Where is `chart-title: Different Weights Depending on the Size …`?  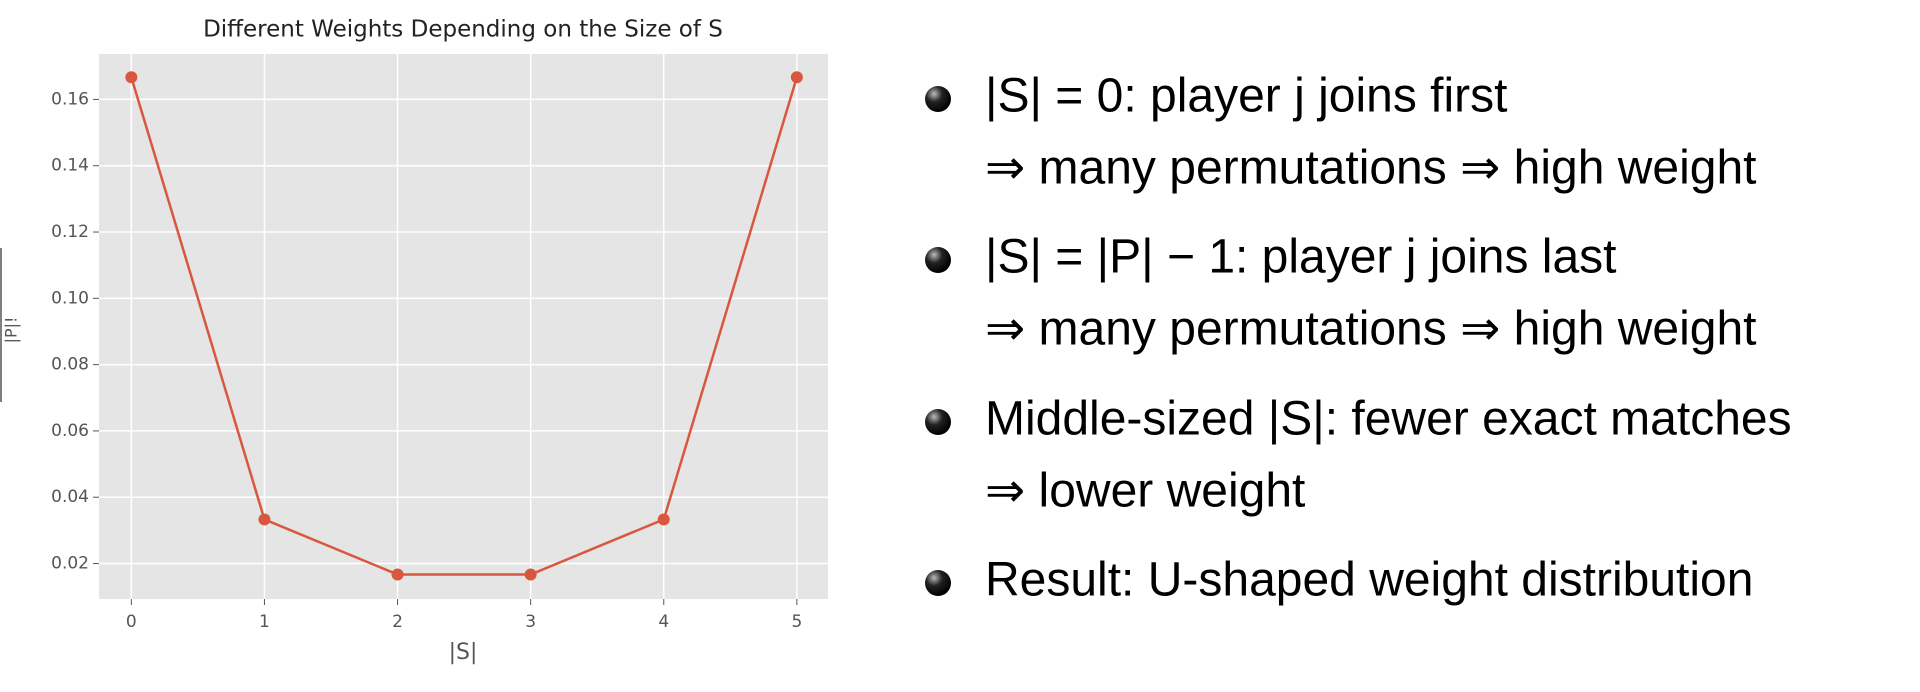 chart-title: Different Weights Depending on the Size … is located at coordinates (463, 30).